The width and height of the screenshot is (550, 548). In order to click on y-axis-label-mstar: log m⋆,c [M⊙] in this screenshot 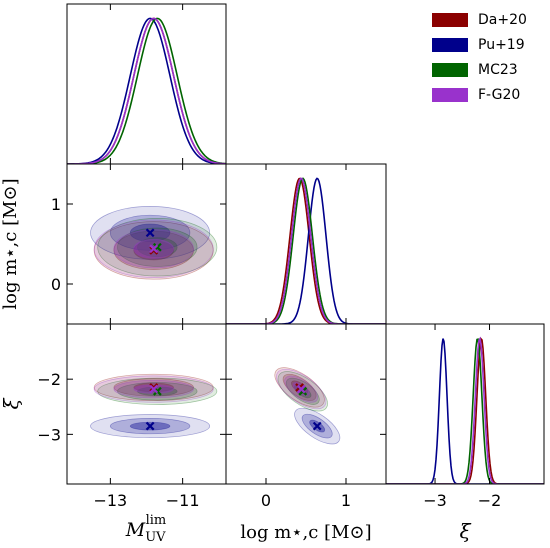, I will do `click(10, 243)`.